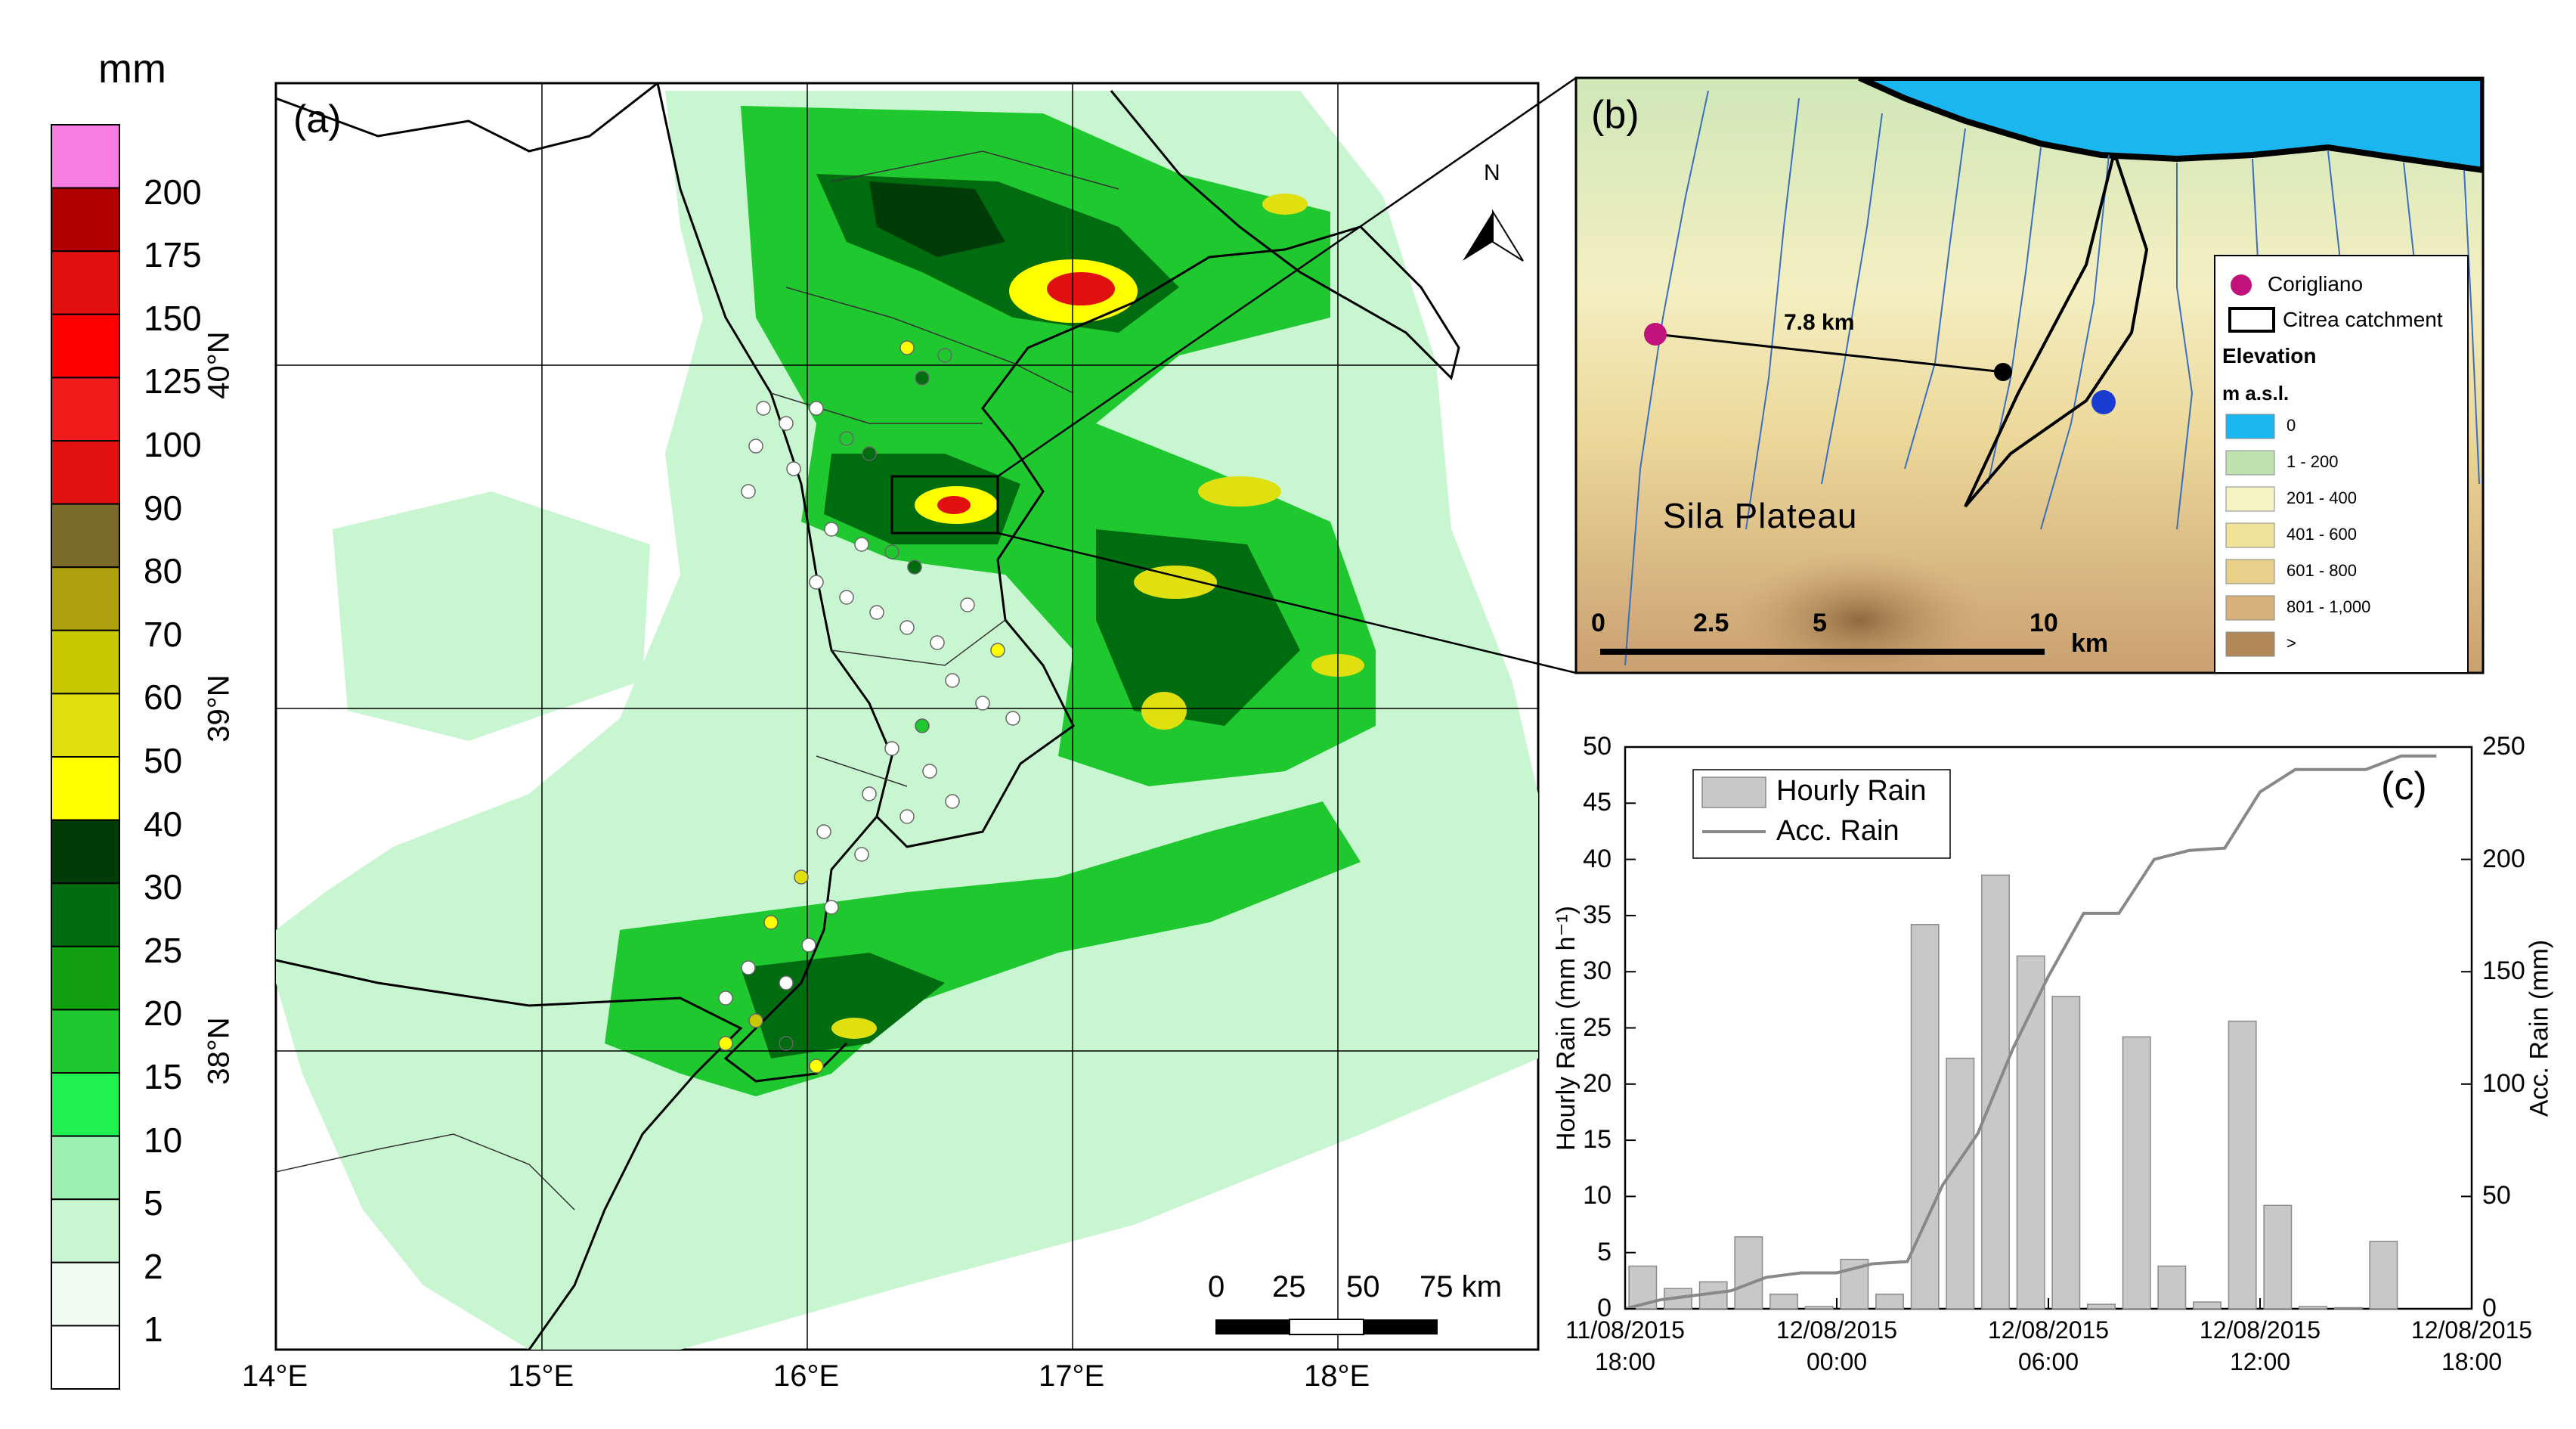 The image size is (2576, 1429). I want to click on scalebar-b-10: 10, so click(2044, 623).